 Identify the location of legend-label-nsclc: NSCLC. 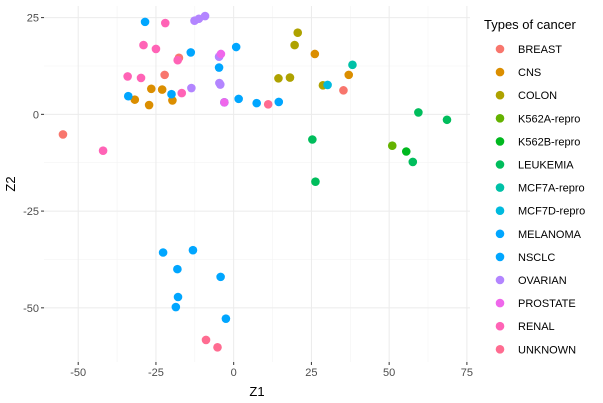
(536, 258).